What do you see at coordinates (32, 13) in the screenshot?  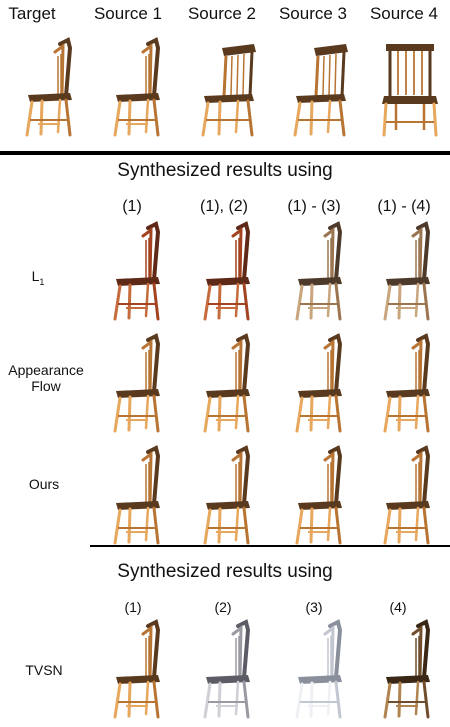 I see `header-target: Target` at bounding box center [32, 13].